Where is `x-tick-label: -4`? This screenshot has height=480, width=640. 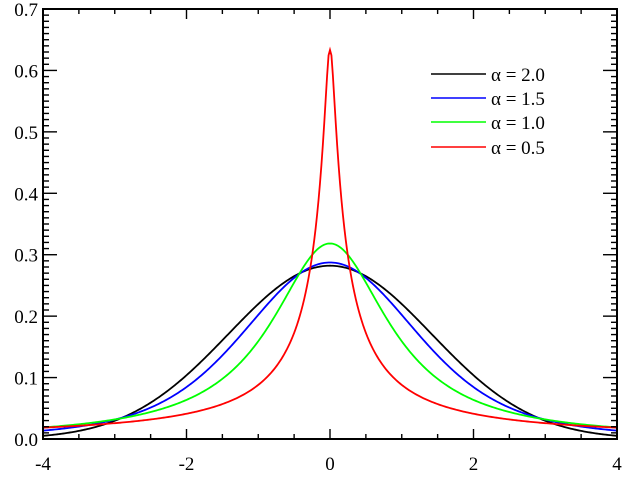
x-tick-label: -4 is located at coordinates (43, 464).